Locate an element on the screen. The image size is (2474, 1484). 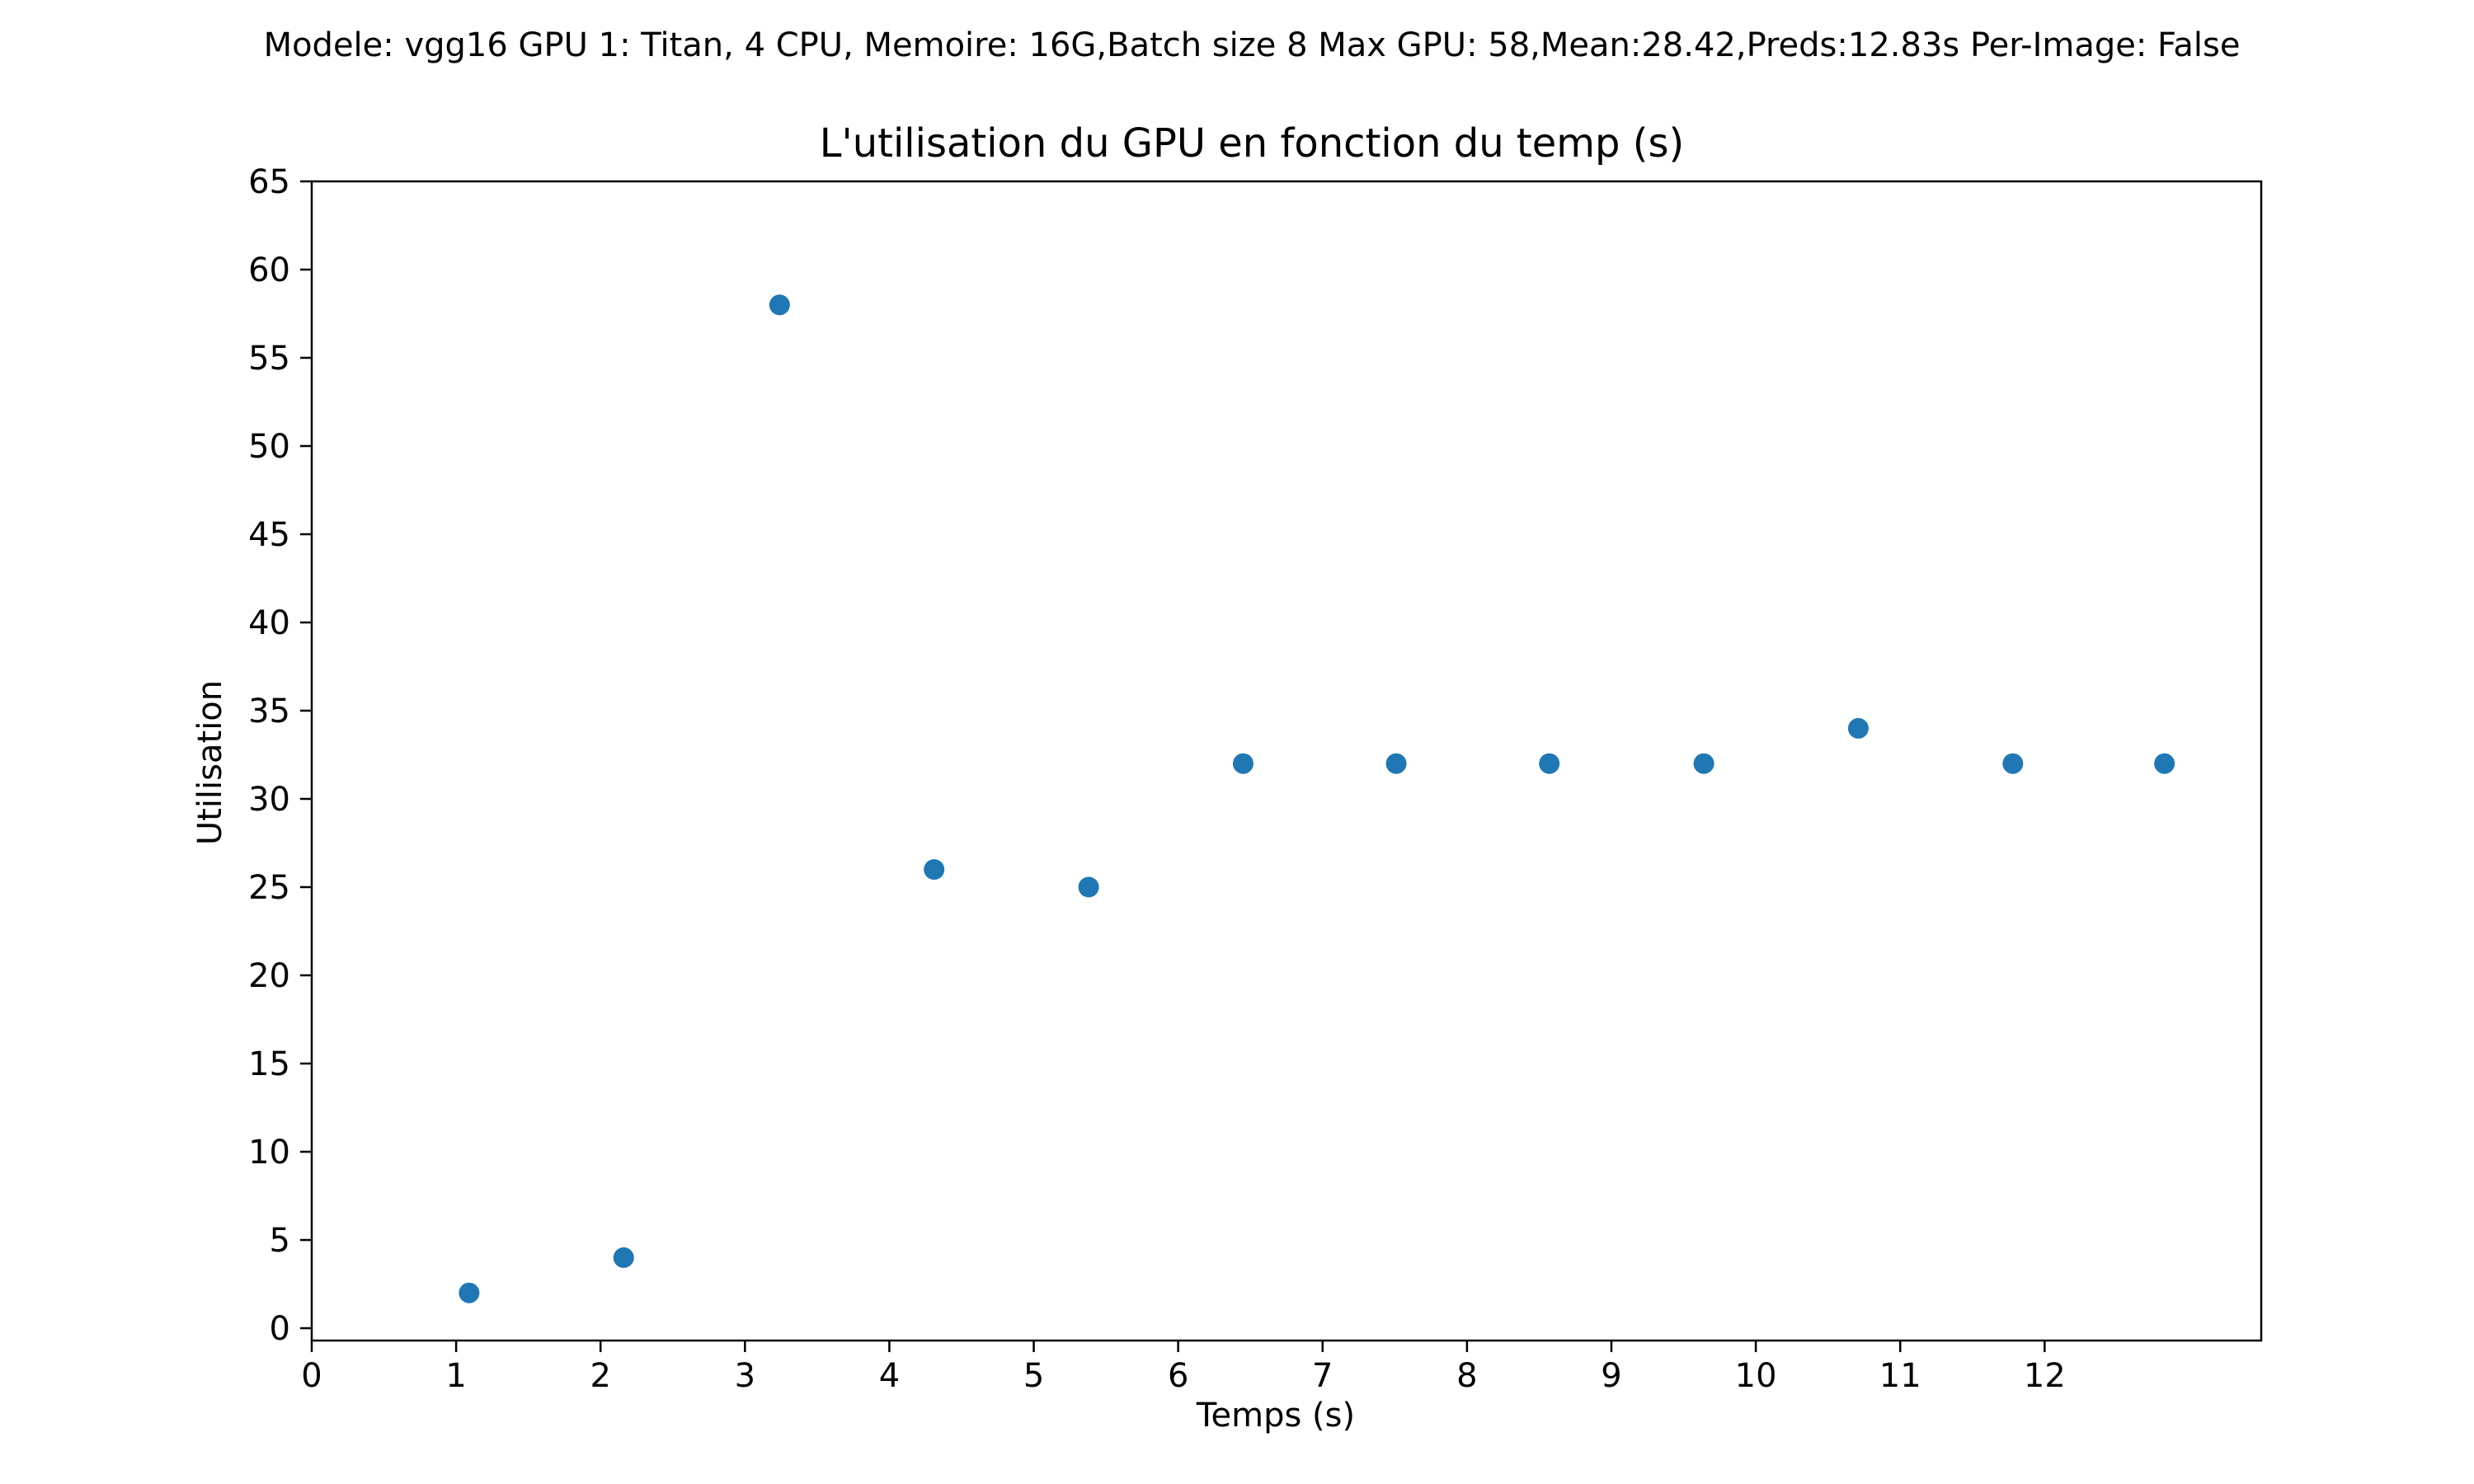
x-tick-label: 5 is located at coordinates (1033, 1376).